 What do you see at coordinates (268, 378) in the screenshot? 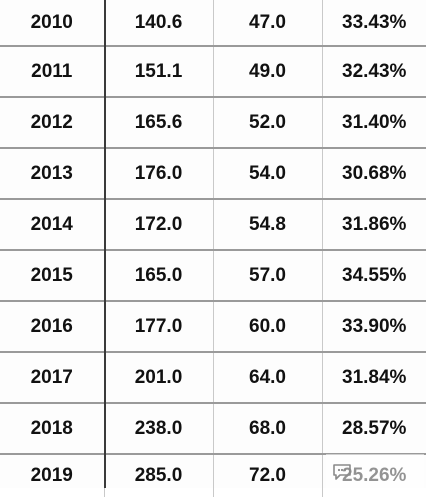
I see `value-b-cell: 64.0` at bounding box center [268, 378].